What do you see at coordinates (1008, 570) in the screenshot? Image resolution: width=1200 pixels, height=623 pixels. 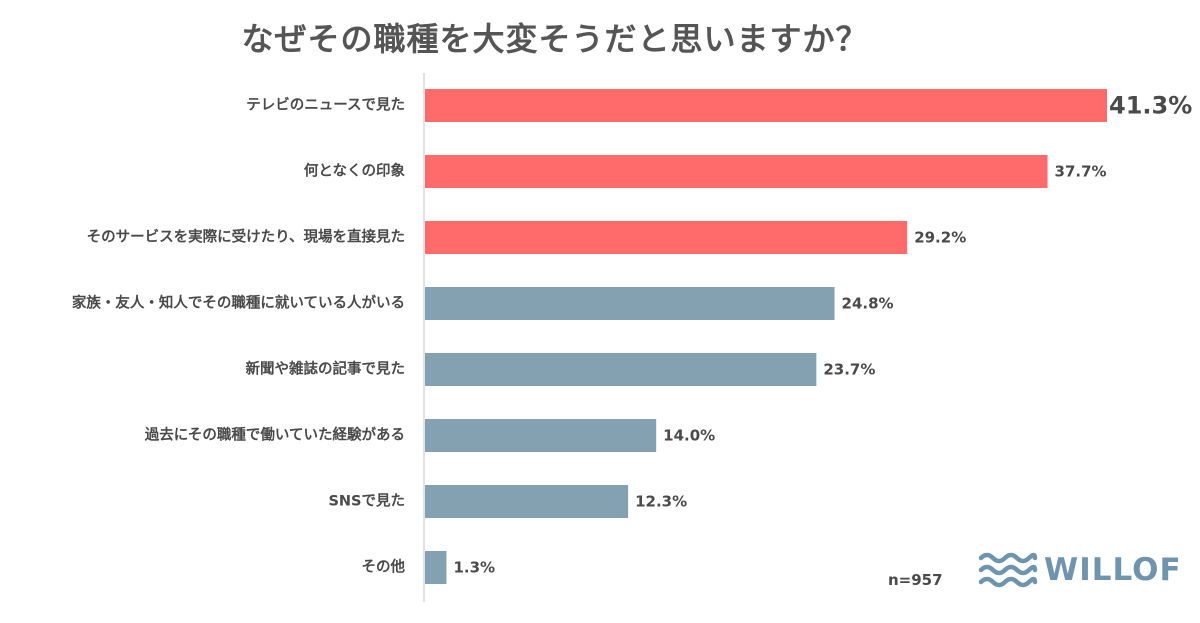 I see `wave-icon` at bounding box center [1008, 570].